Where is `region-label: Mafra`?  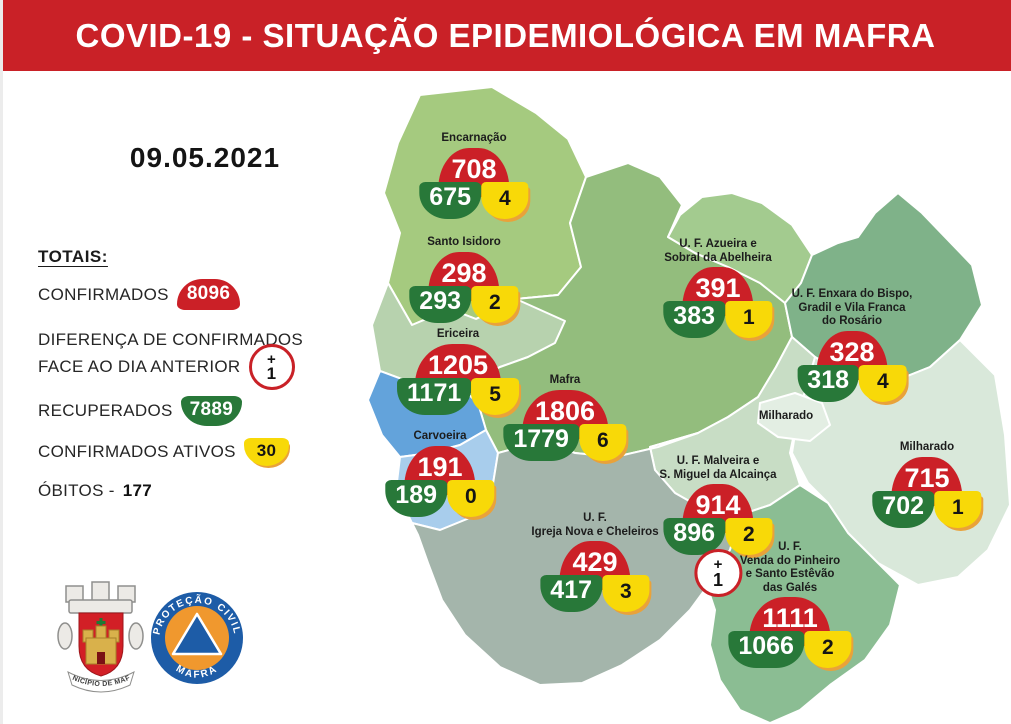 region-label: Mafra is located at coordinates (565, 380).